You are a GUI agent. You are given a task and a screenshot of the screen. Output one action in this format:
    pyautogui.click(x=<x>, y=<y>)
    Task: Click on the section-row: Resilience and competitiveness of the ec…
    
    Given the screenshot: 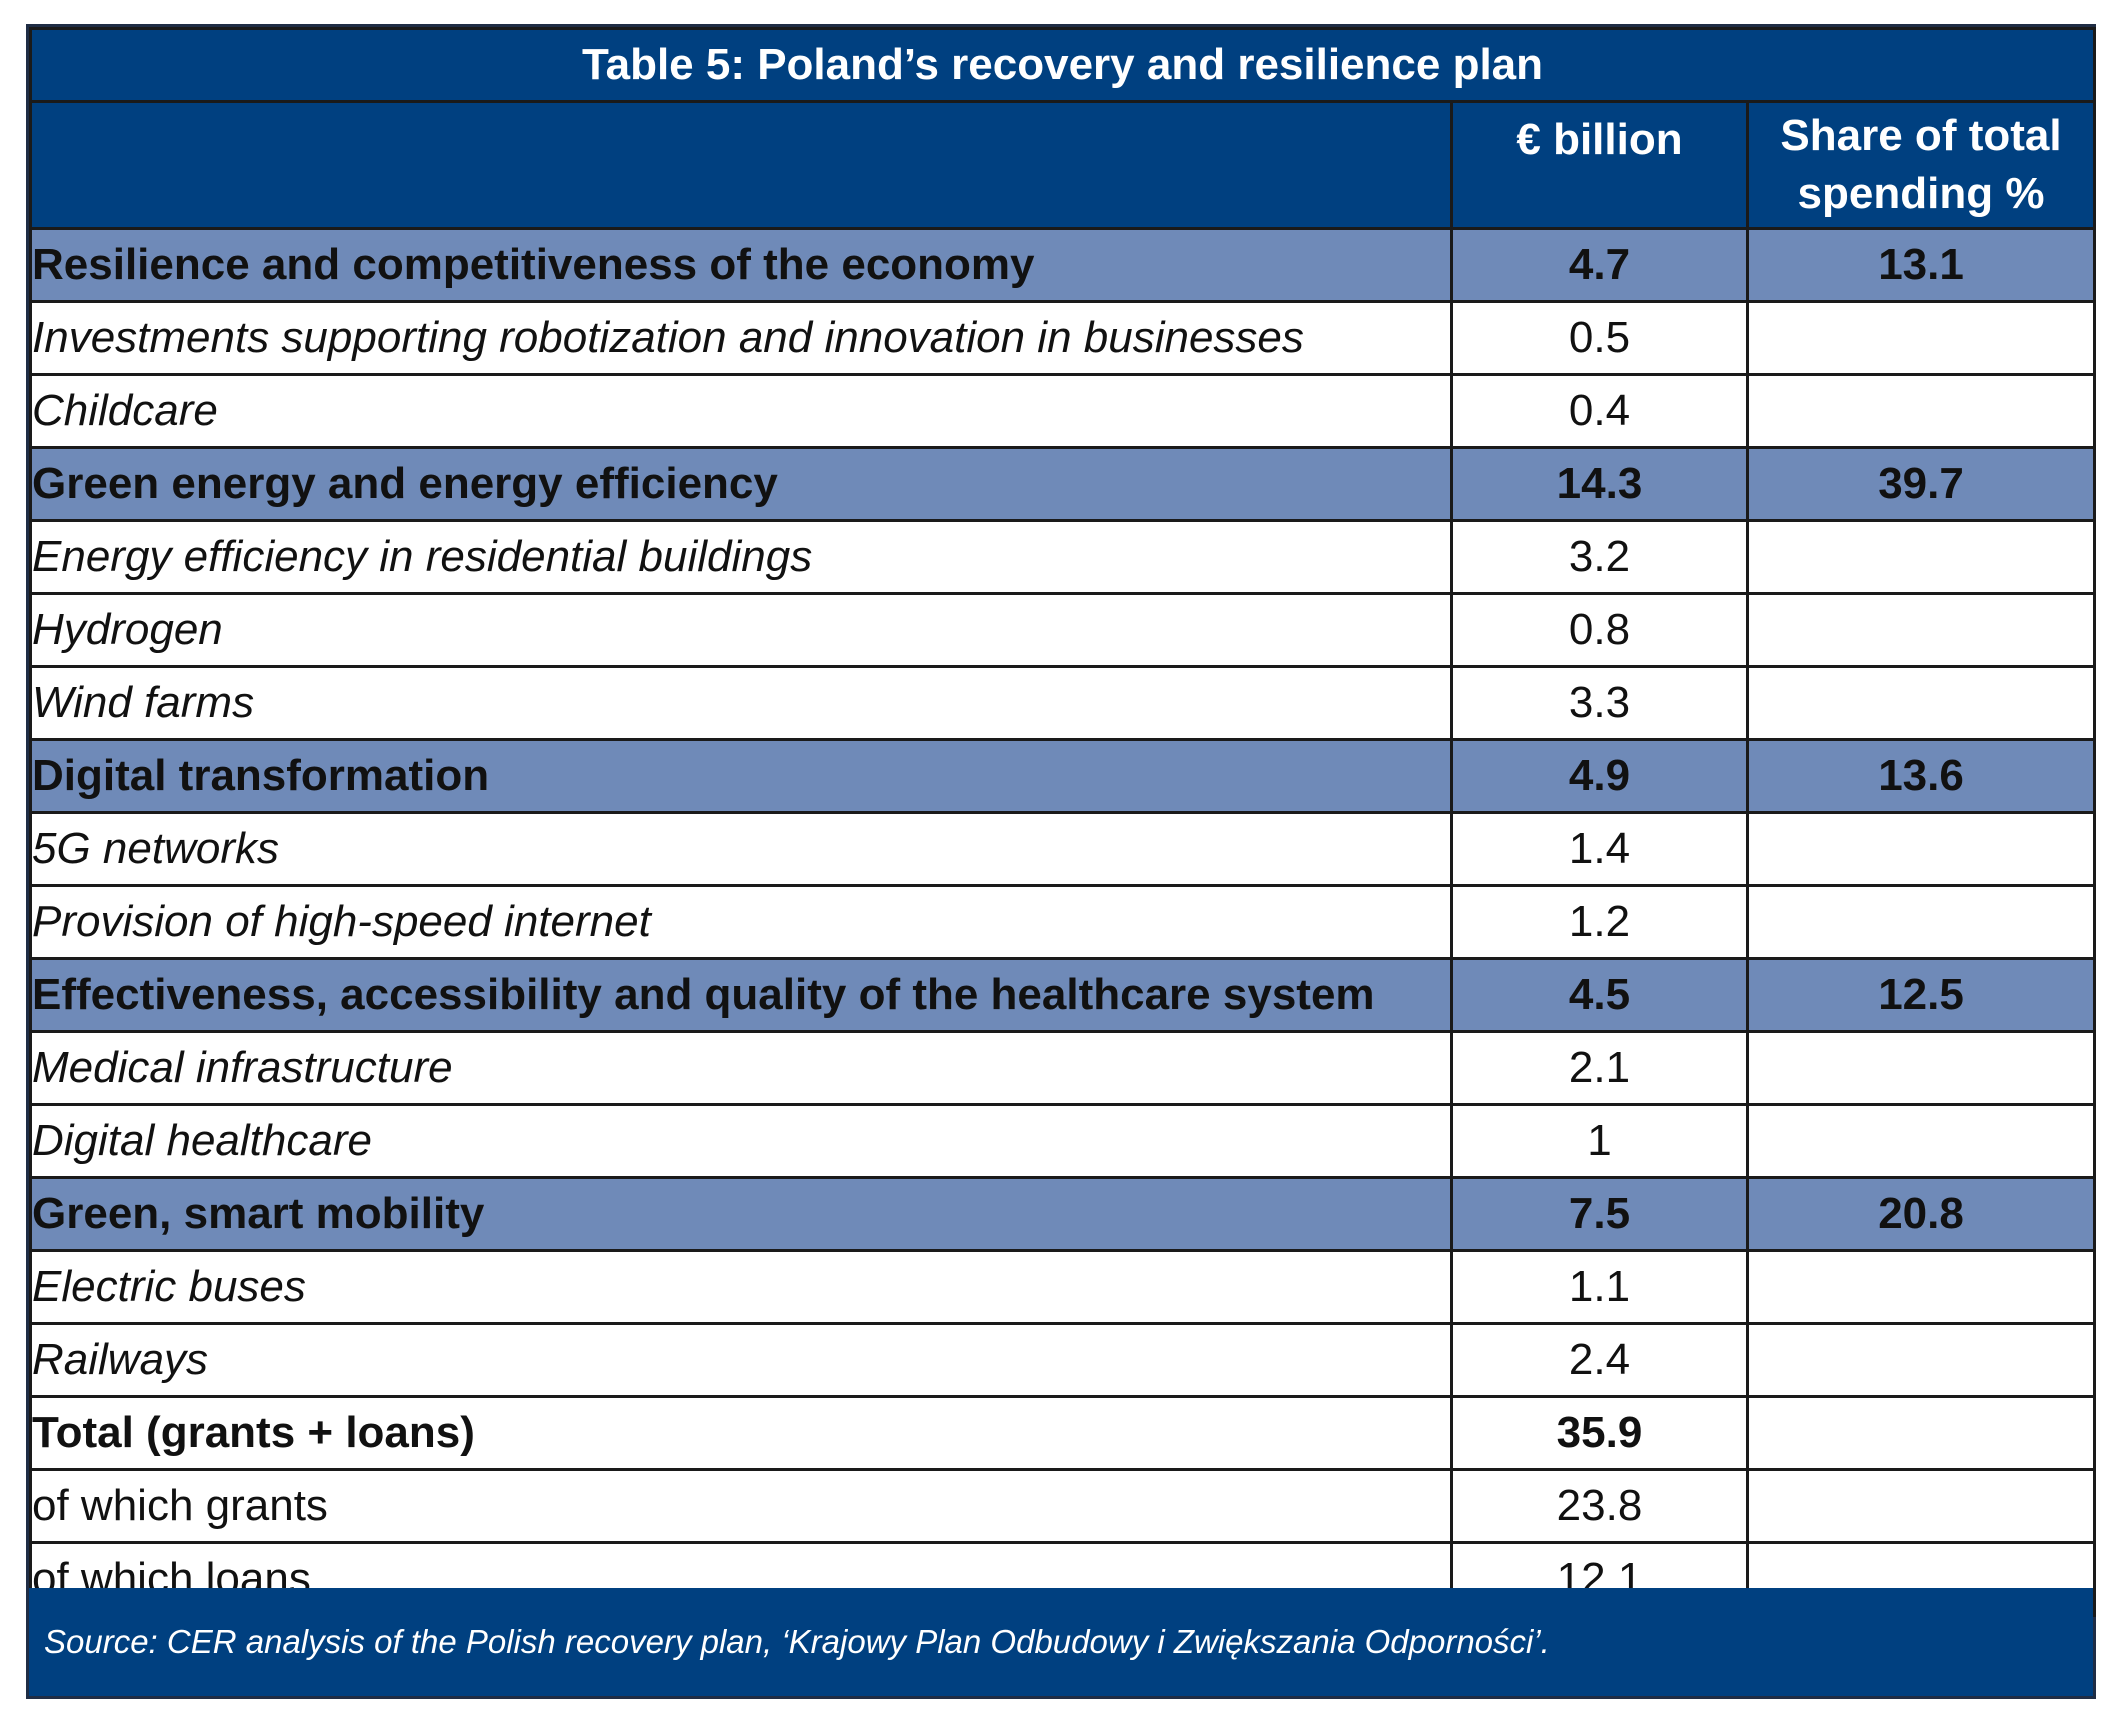 What is the action you would take?
    pyautogui.click(x=1063, y=265)
    